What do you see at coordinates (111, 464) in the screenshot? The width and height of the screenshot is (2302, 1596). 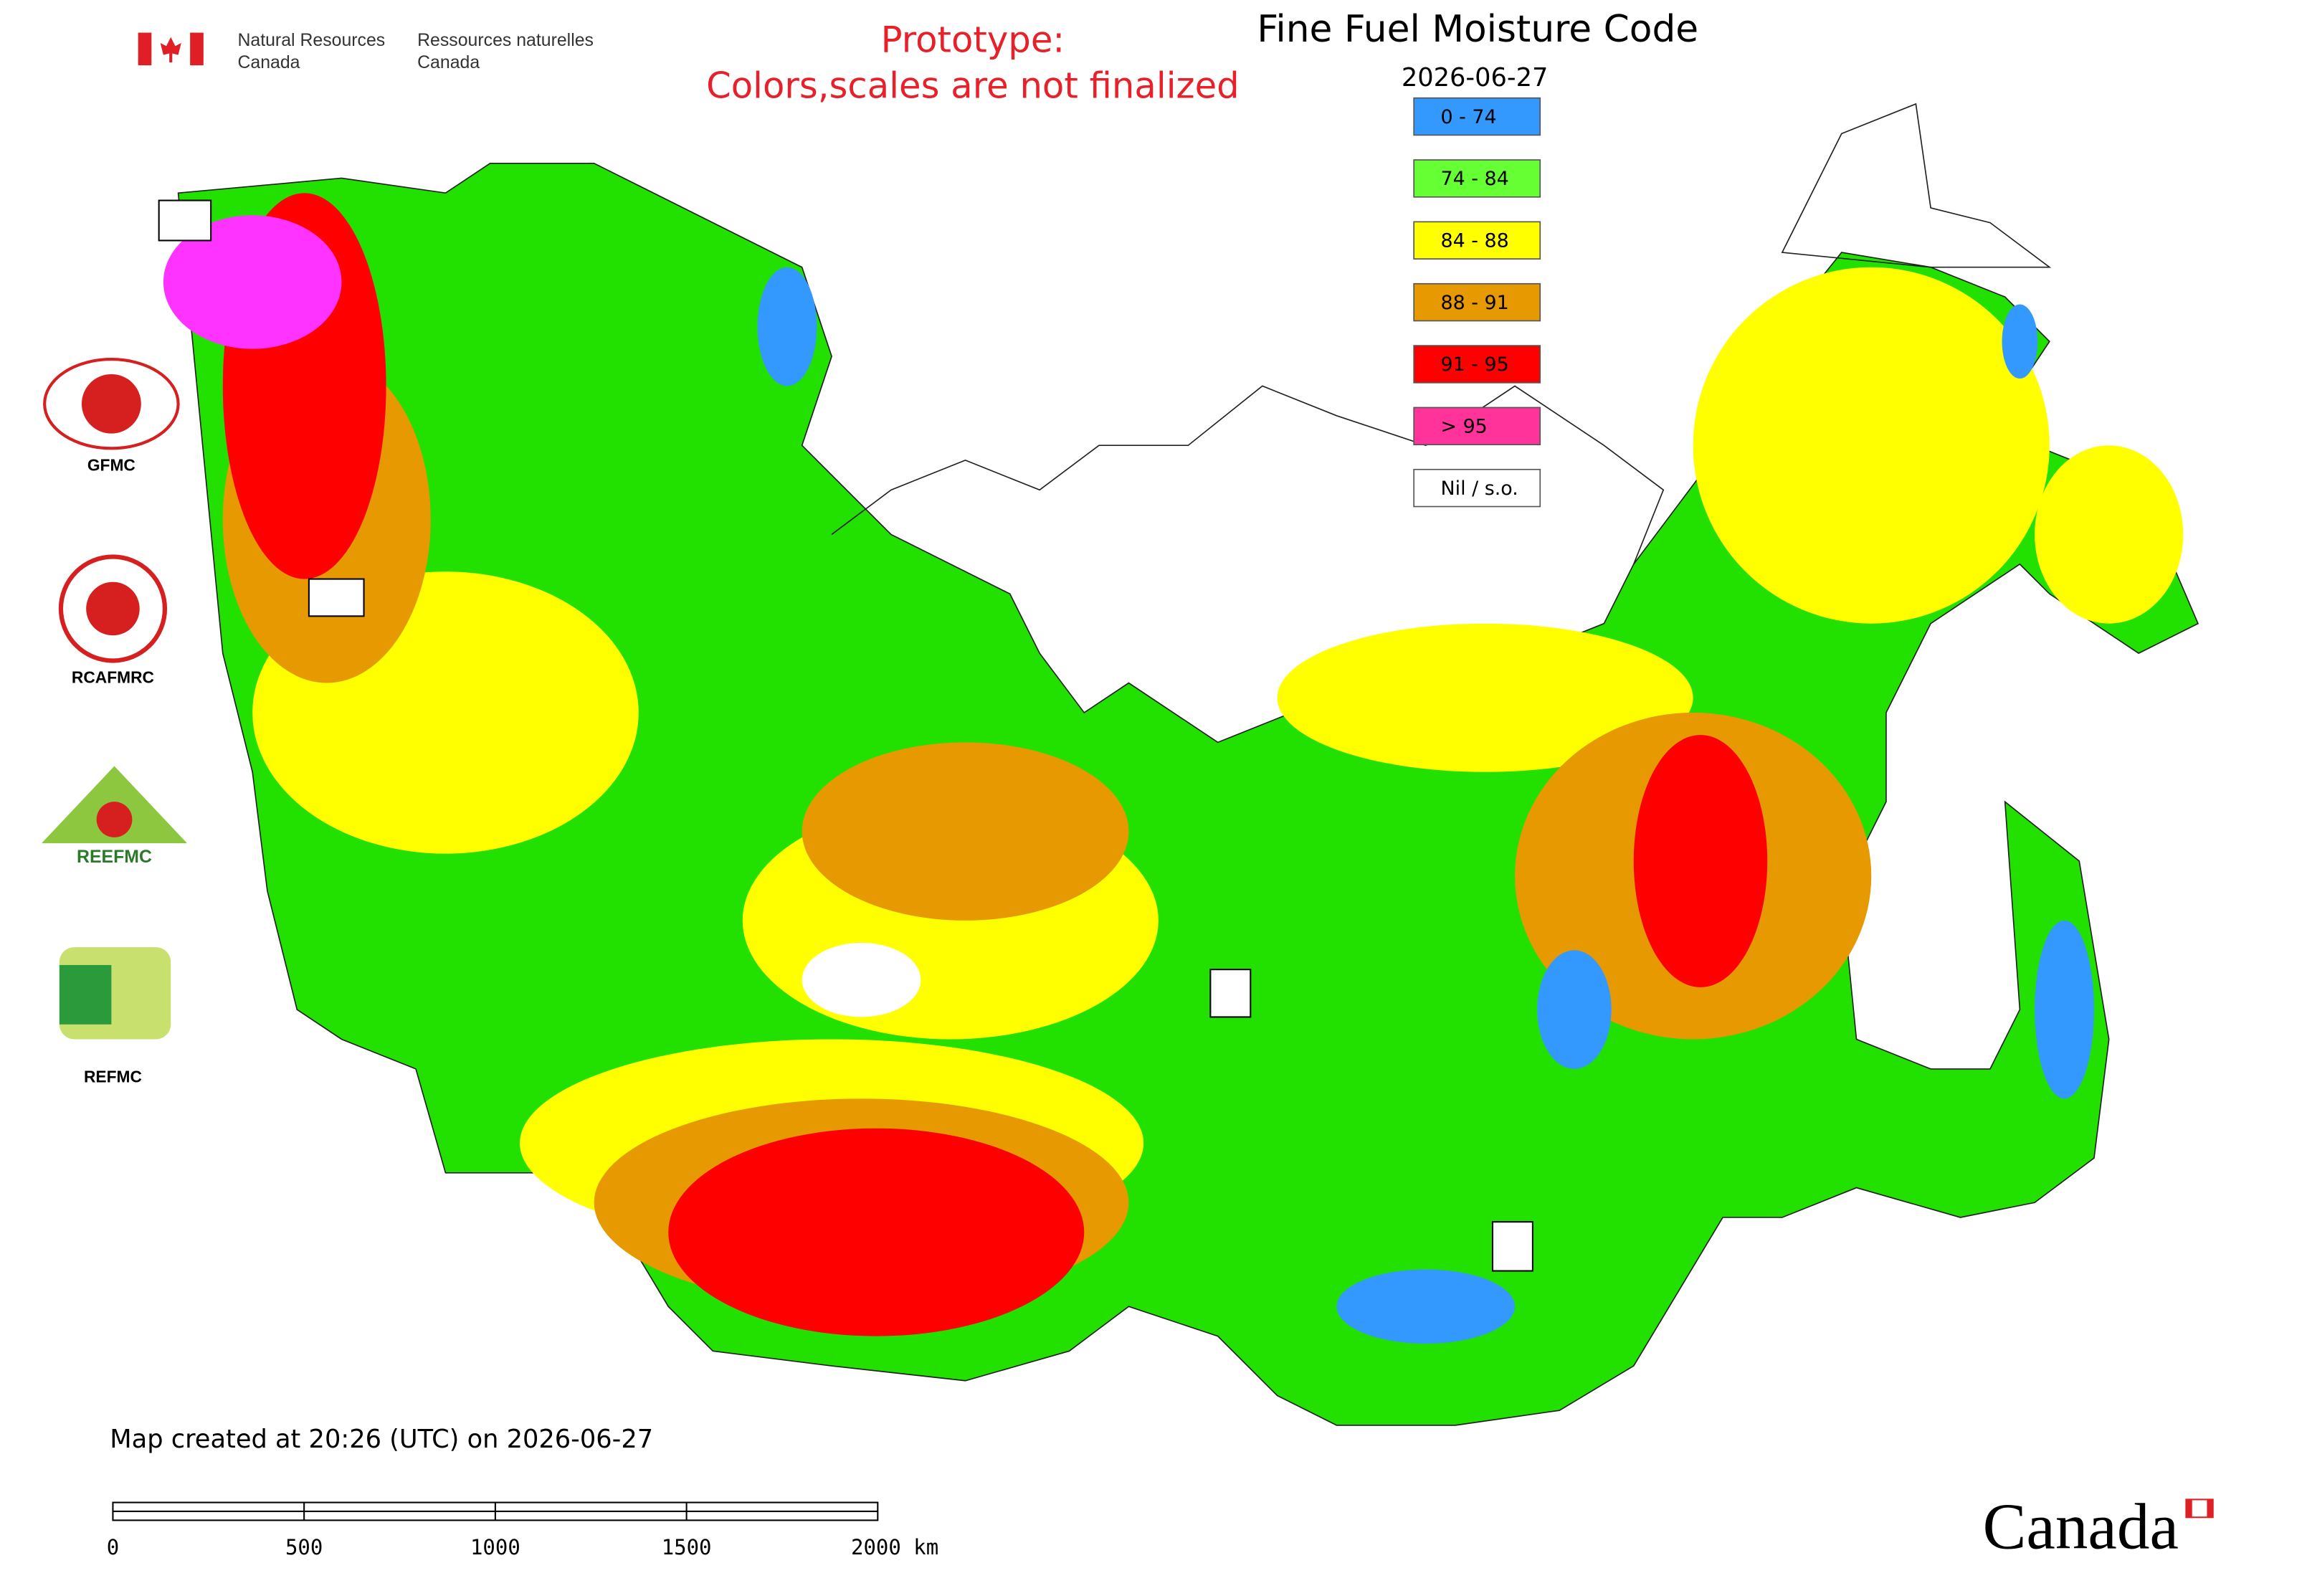 I see `logo-label: GFMC` at bounding box center [111, 464].